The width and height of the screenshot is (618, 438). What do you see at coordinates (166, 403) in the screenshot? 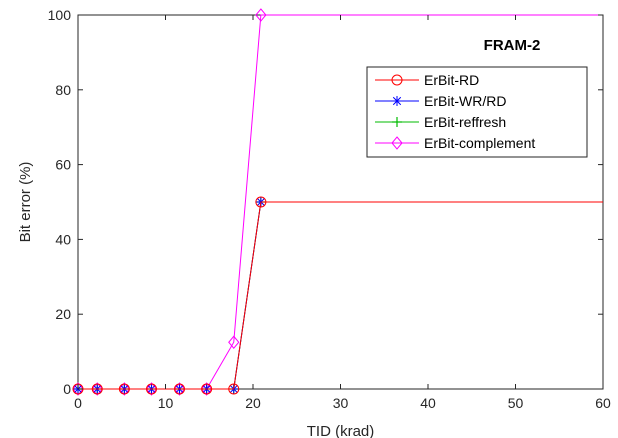
I see `x-tick-label: 10` at bounding box center [166, 403].